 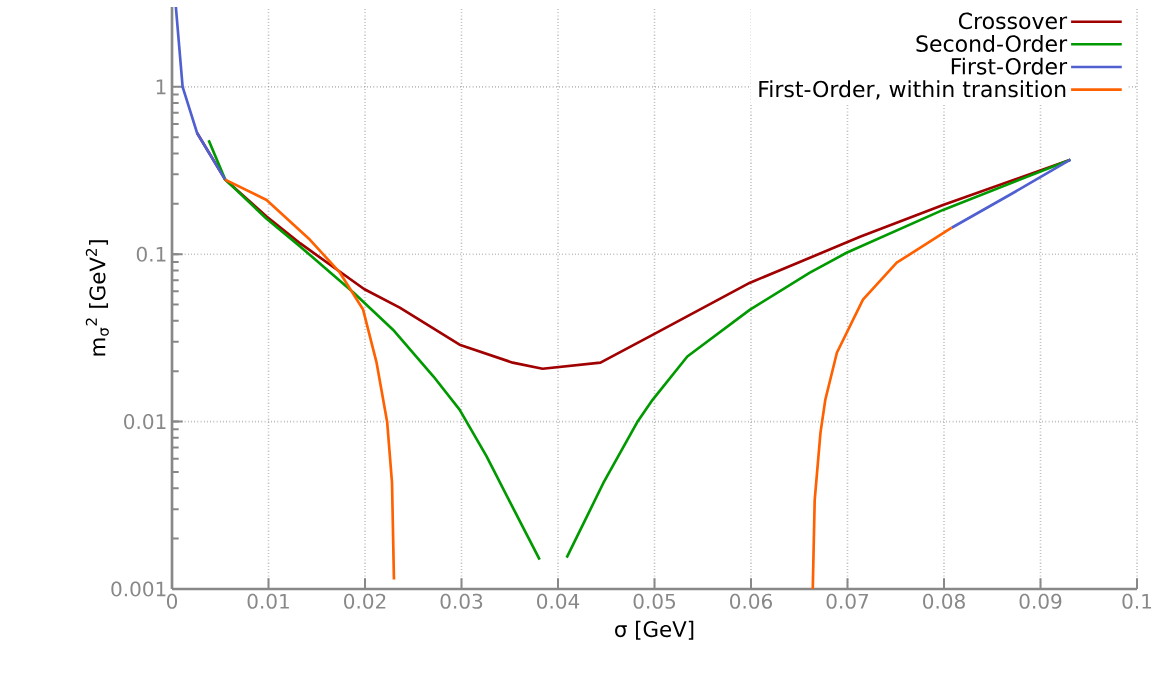 I want to click on y-axis-title: m$_{σ}$$^{2}$ [GeV$^{2}$], so click(x=97, y=298).